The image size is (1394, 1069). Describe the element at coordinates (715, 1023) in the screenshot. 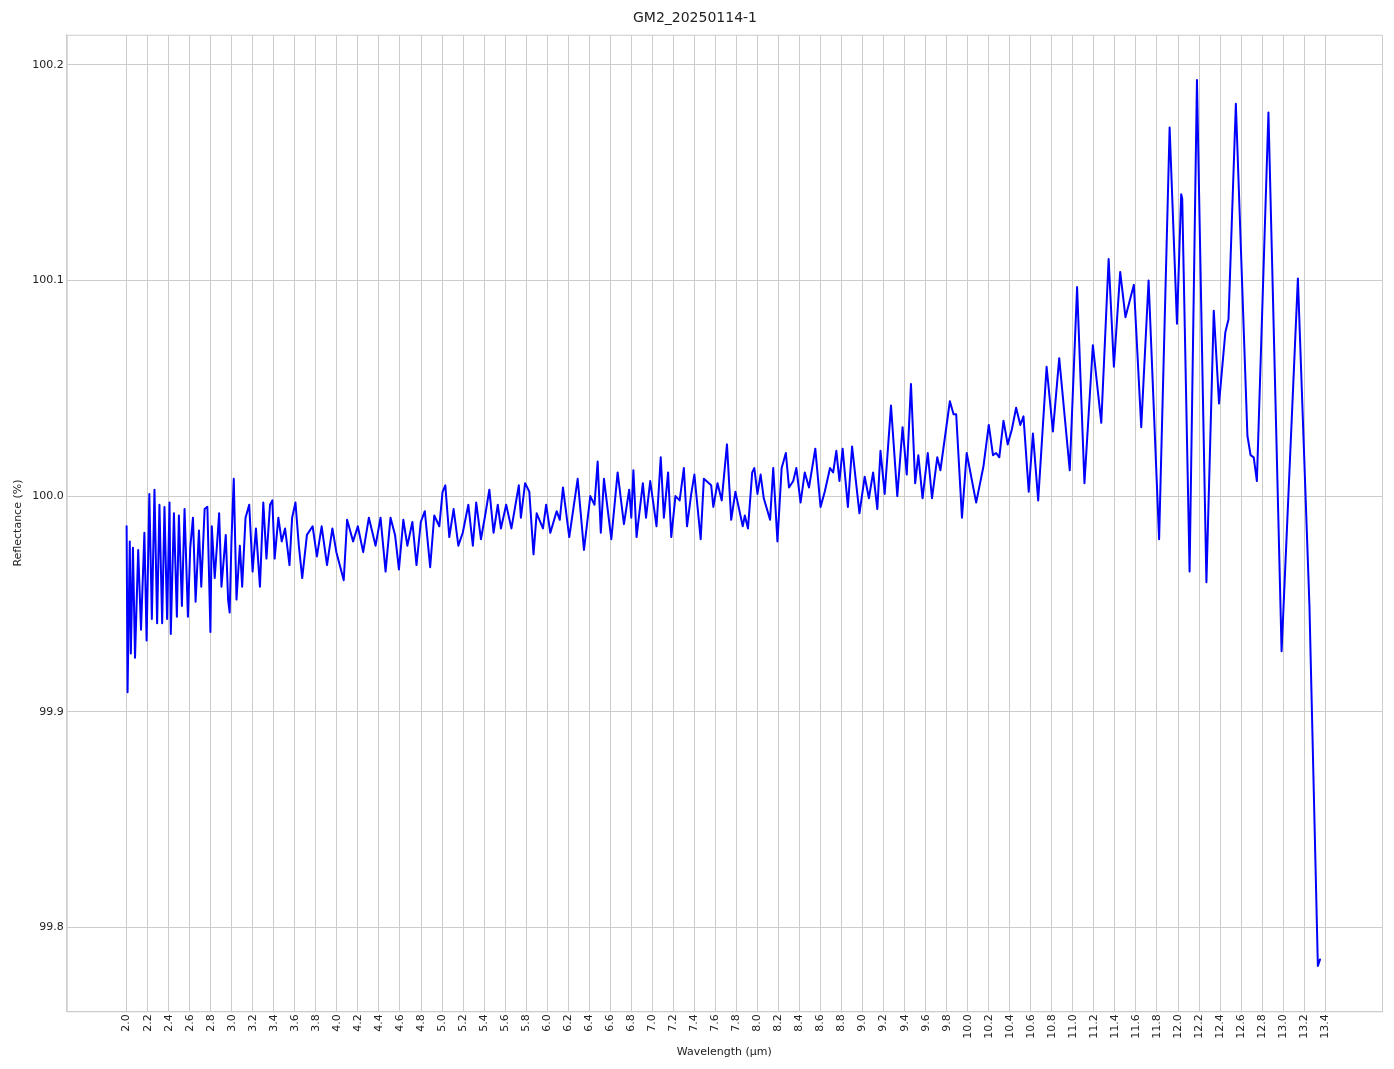

I see `x-tick-label: 7.6` at that location.